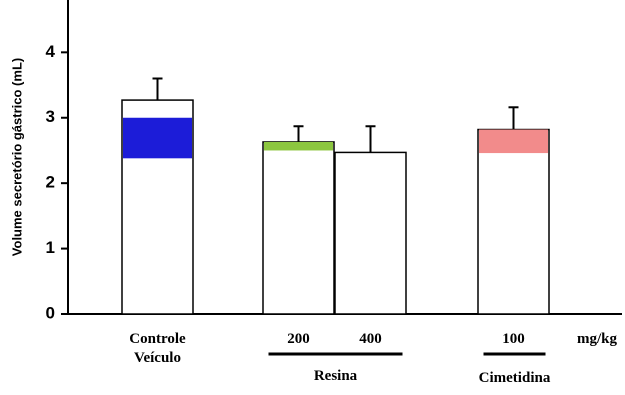 The width and height of the screenshot is (625, 395). I want to click on y-axis-label: Volume secretório gástrico (mL), so click(16, 157).